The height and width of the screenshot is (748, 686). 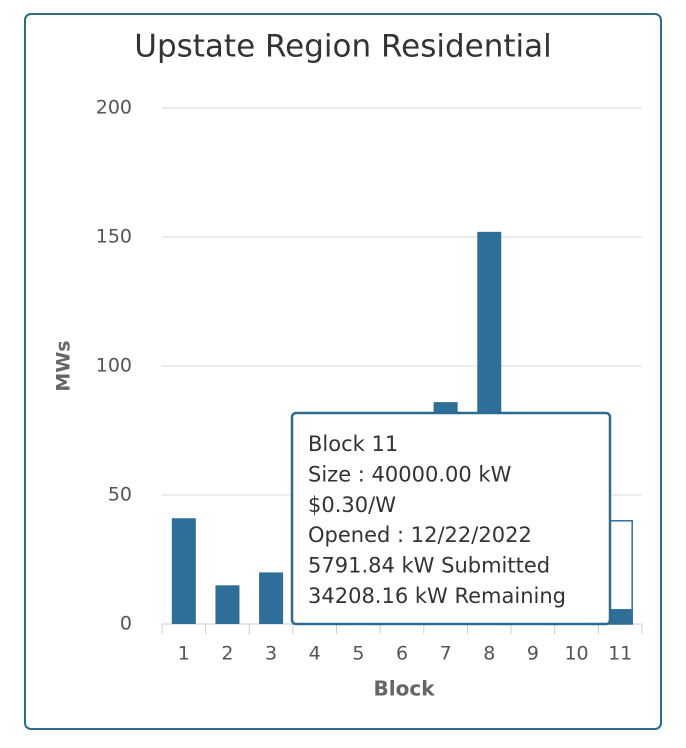 What do you see at coordinates (446, 654) in the screenshot?
I see `x-tick-label: 7` at bounding box center [446, 654].